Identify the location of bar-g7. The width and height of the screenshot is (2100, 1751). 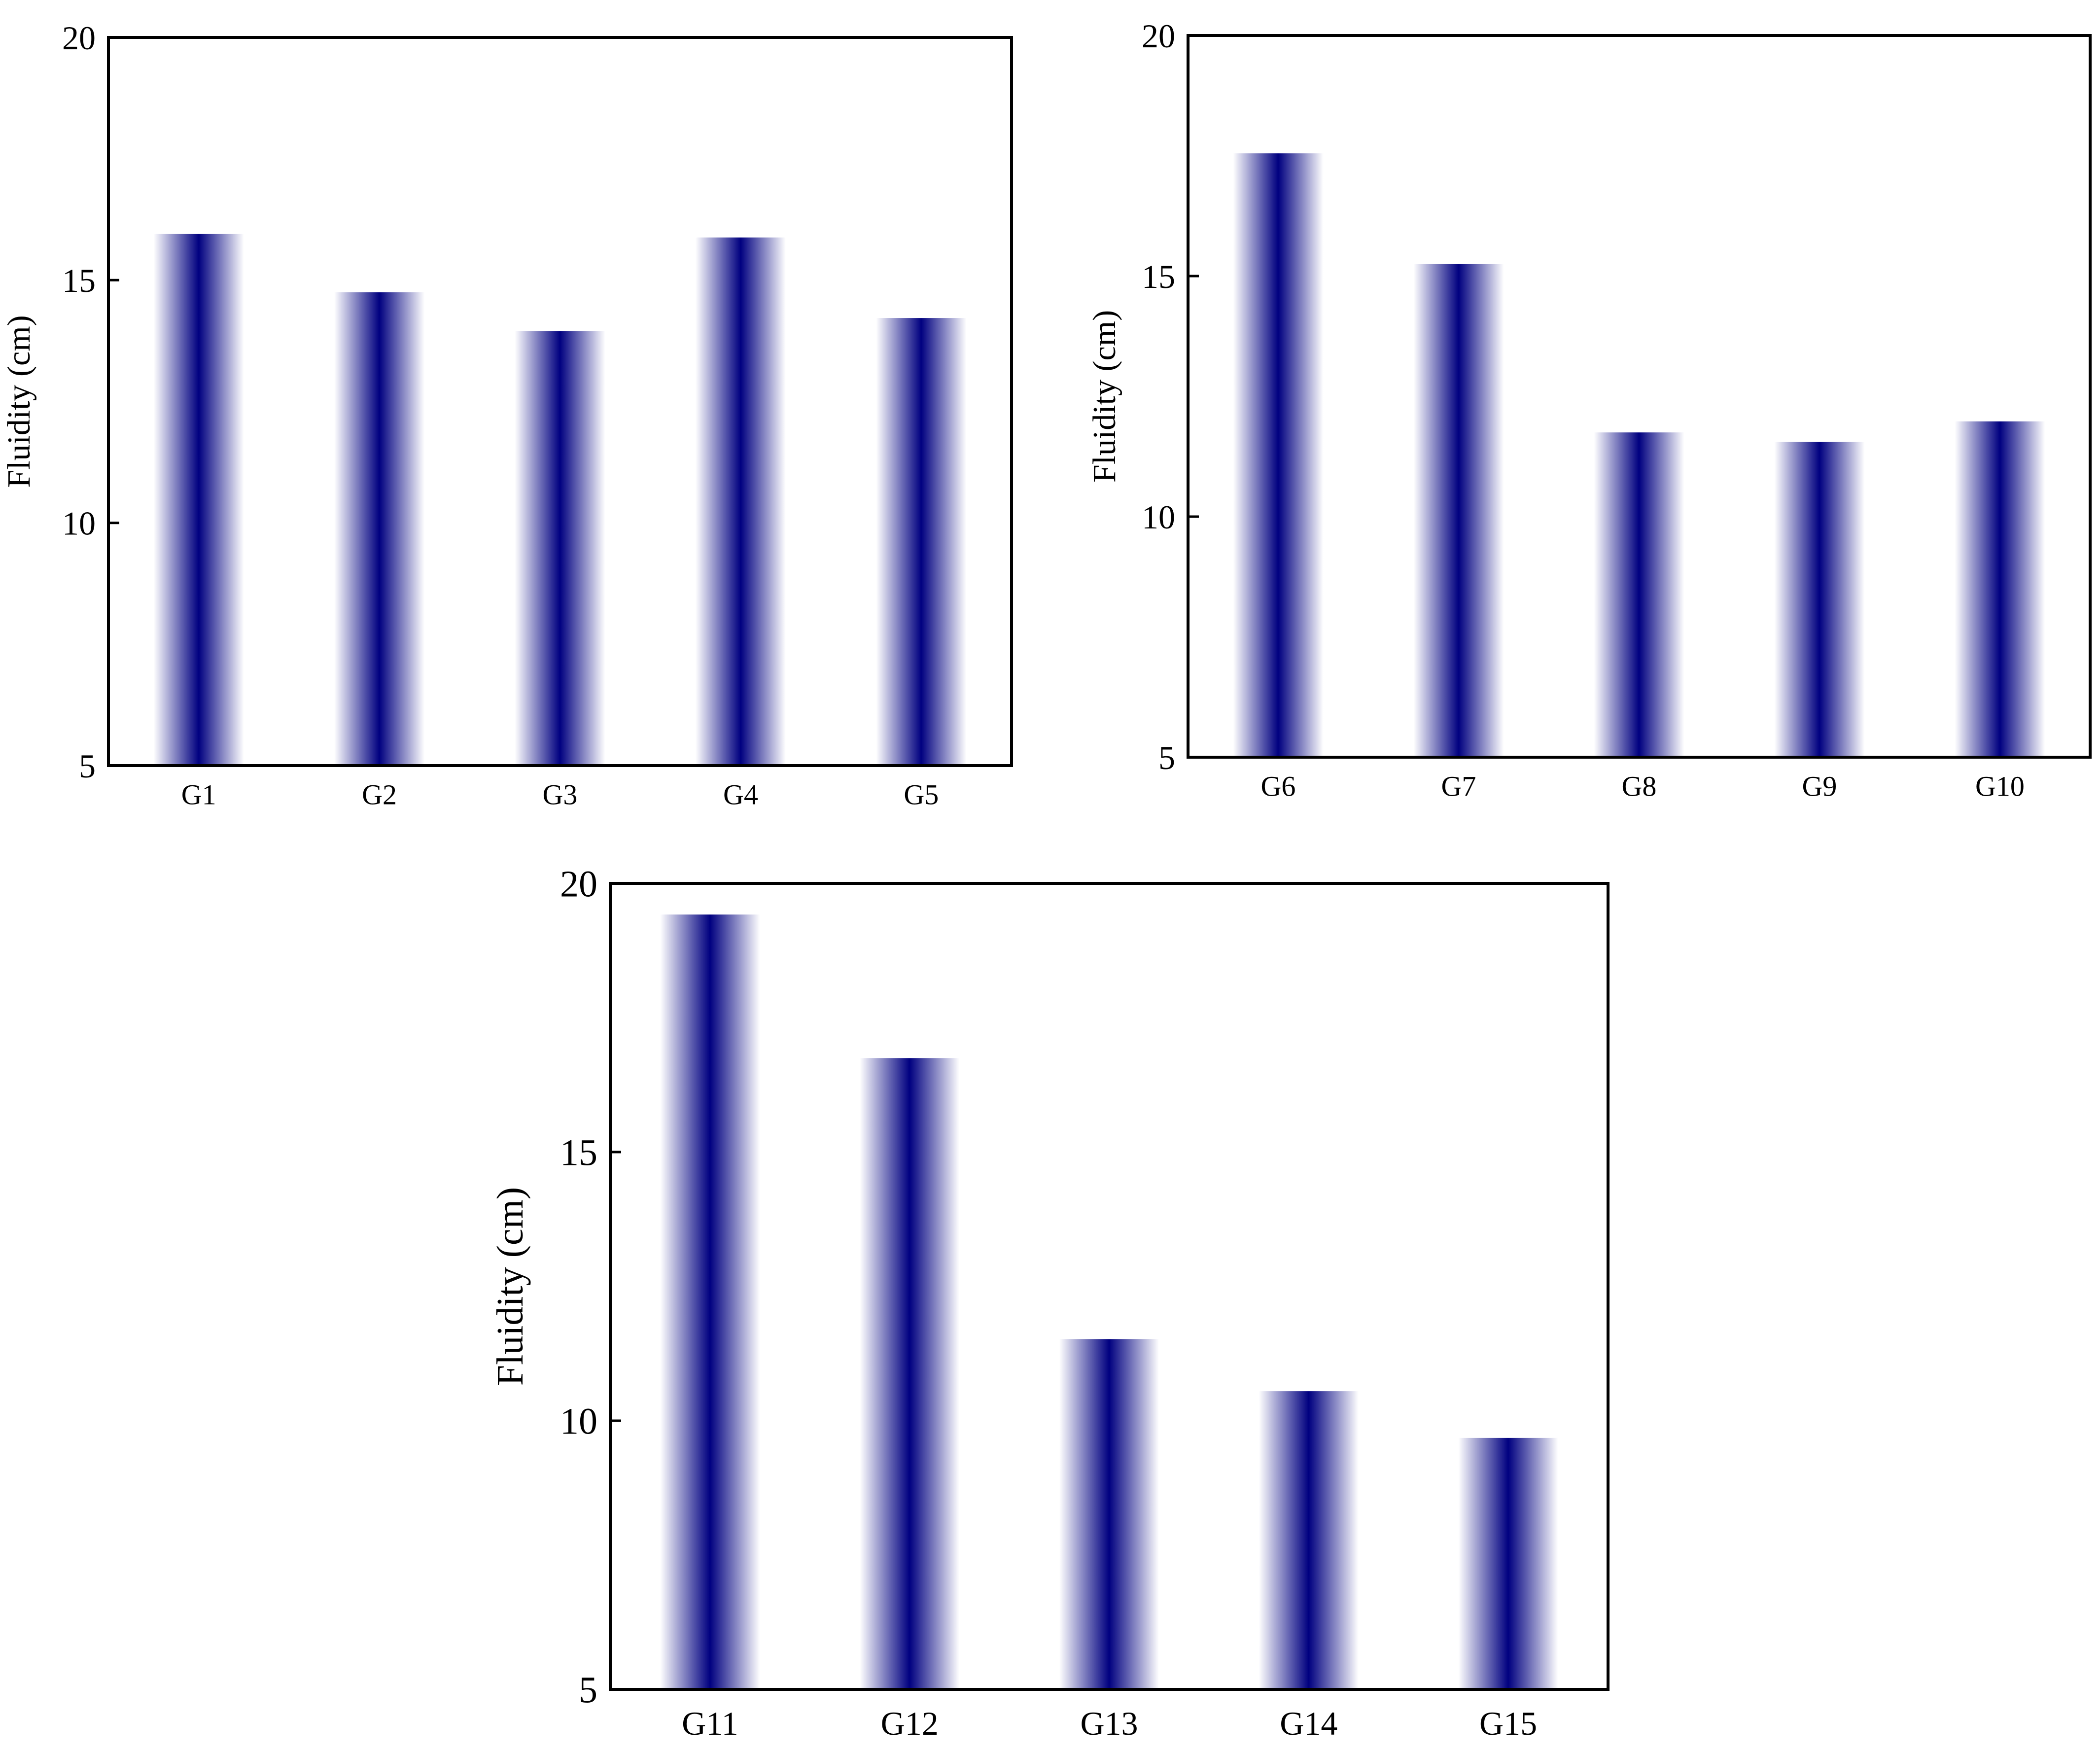
(1458, 511).